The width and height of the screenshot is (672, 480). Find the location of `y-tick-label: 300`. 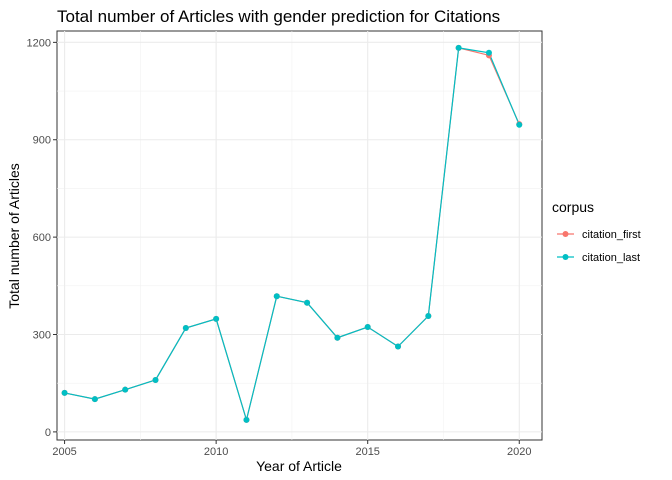

y-tick-label: 300 is located at coordinates (42, 336).